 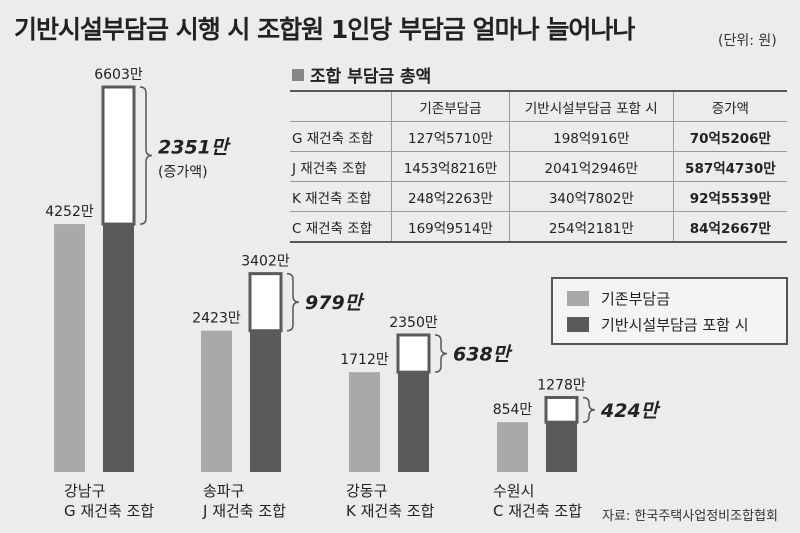 What do you see at coordinates (413, 323) in the screenshot?
I see `bar-with-infra-label: 2350만` at bounding box center [413, 323].